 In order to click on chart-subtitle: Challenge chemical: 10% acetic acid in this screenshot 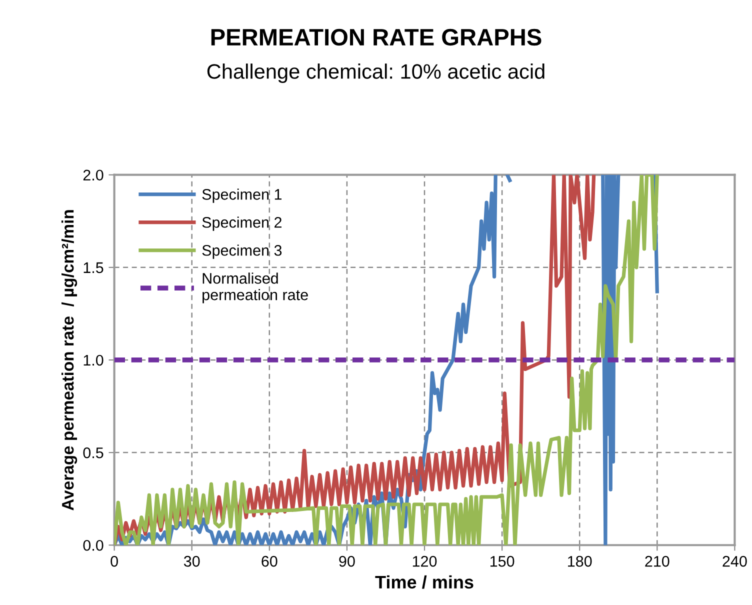, I will do `click(375, 73)`.